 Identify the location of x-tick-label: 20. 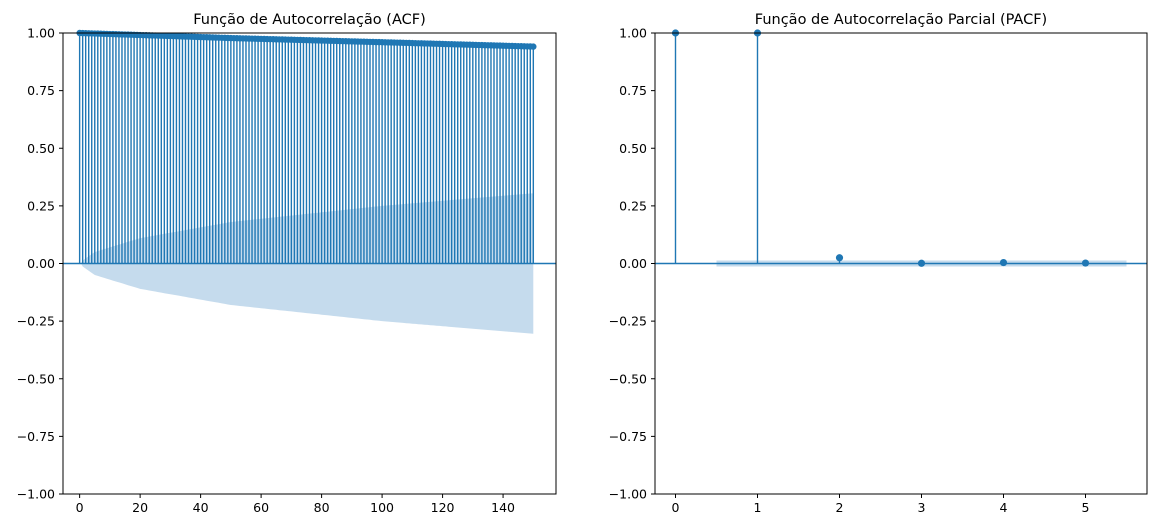
(140, 507).